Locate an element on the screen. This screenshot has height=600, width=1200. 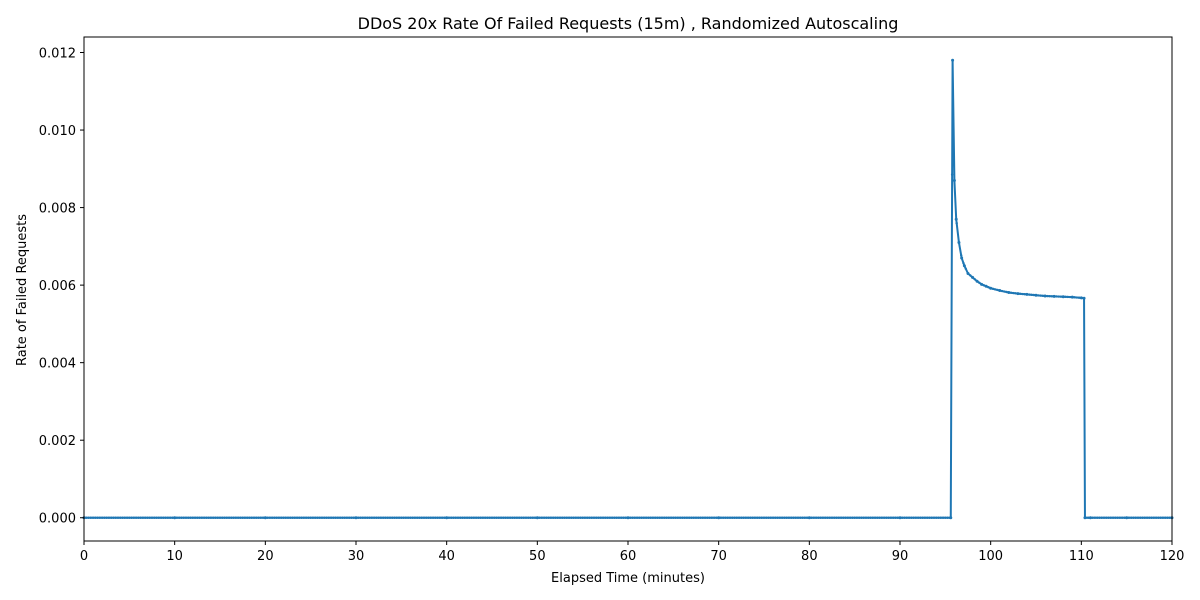
x-tick-label: 10 is located at coordinates (174, 556).